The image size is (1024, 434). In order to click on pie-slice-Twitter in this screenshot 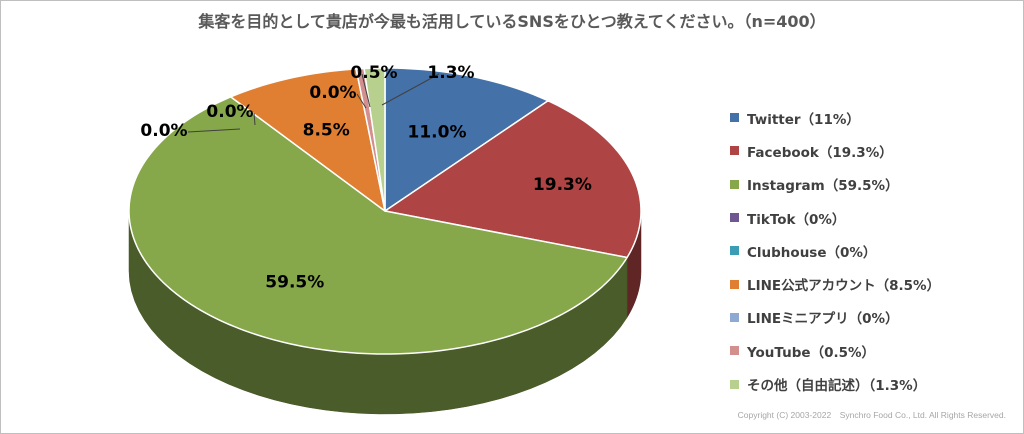, I will do `click(466, 139)`.